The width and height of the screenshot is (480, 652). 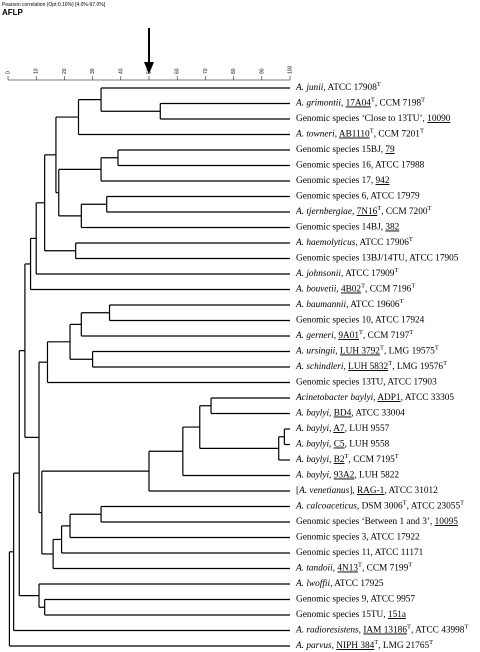 What do you see at coordinates (318, 274) in the screenshot?
I see `label-part: A. johnsonii` at bounding box center [318, 274].